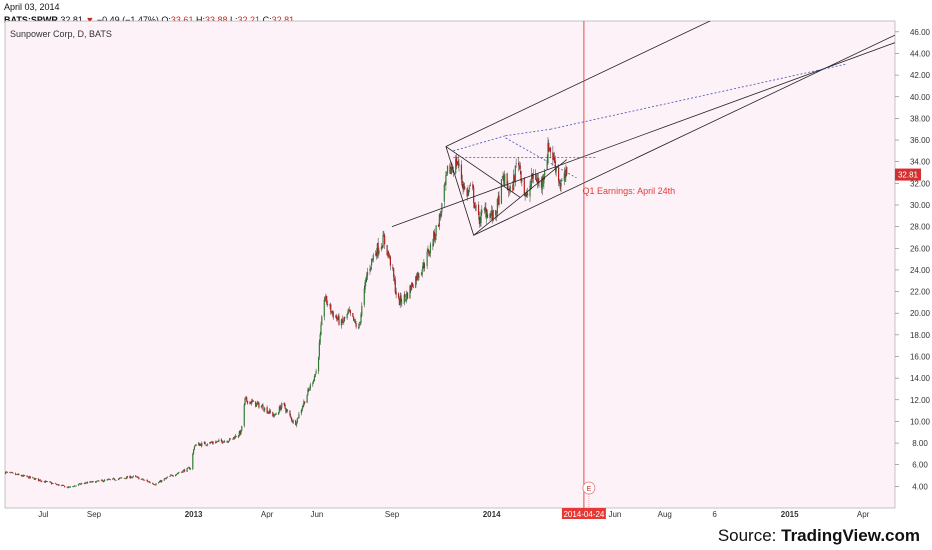 The image size is (932, 550). What do you see at coordinates (234, 20) in the screenshot?
I see `low-label: L:` at bounding box center [234, 20].